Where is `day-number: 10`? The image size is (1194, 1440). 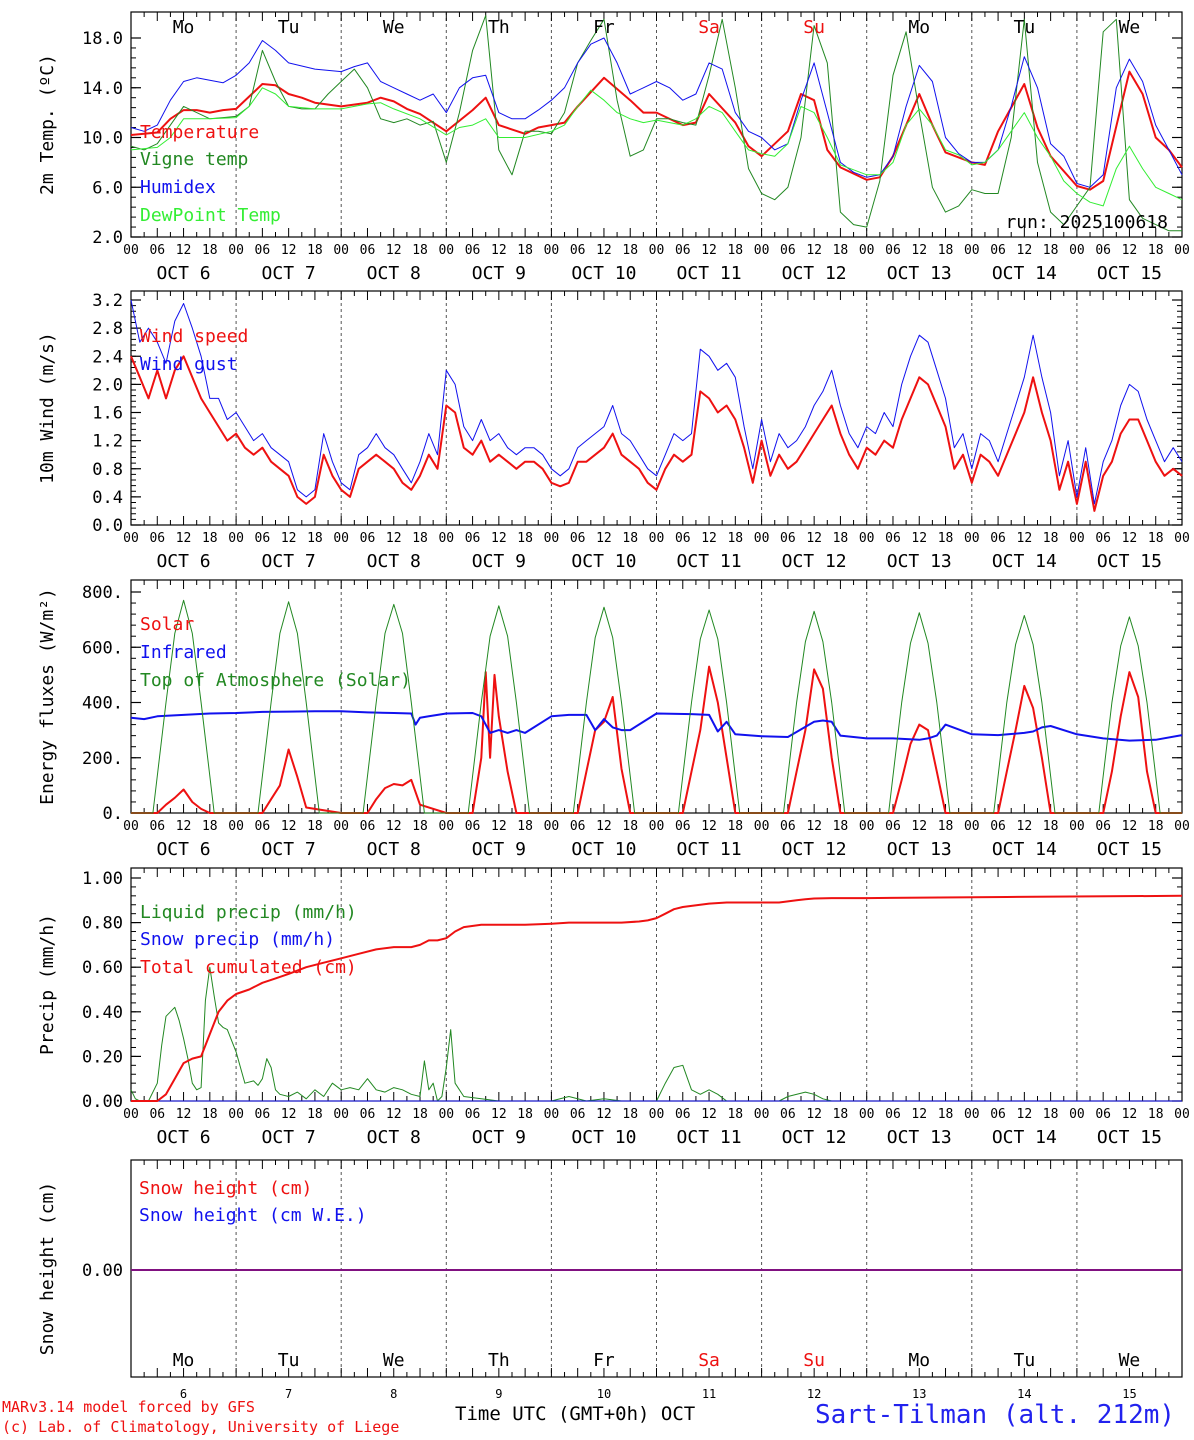
day-number: 10 is located at coordinates (604, 1394).